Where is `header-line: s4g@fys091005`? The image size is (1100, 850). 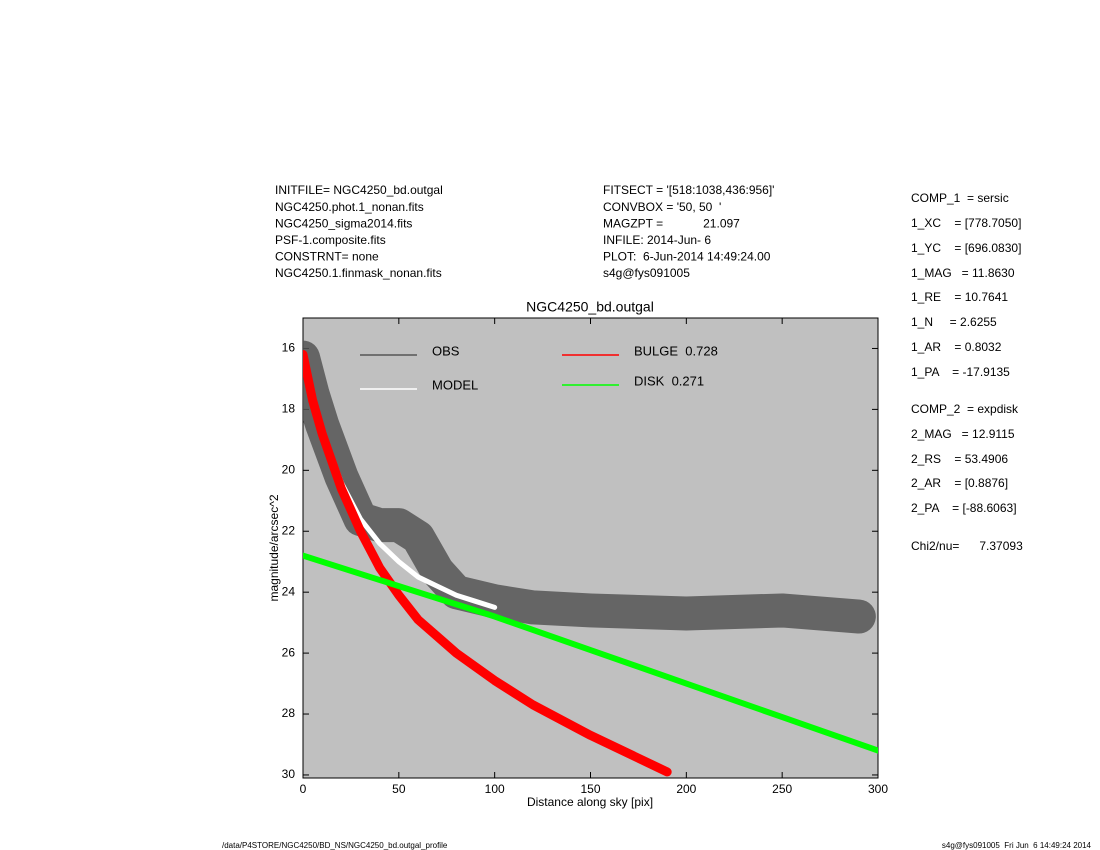
header-line: s4g@fys091005 is located at coordinates (646, 273).